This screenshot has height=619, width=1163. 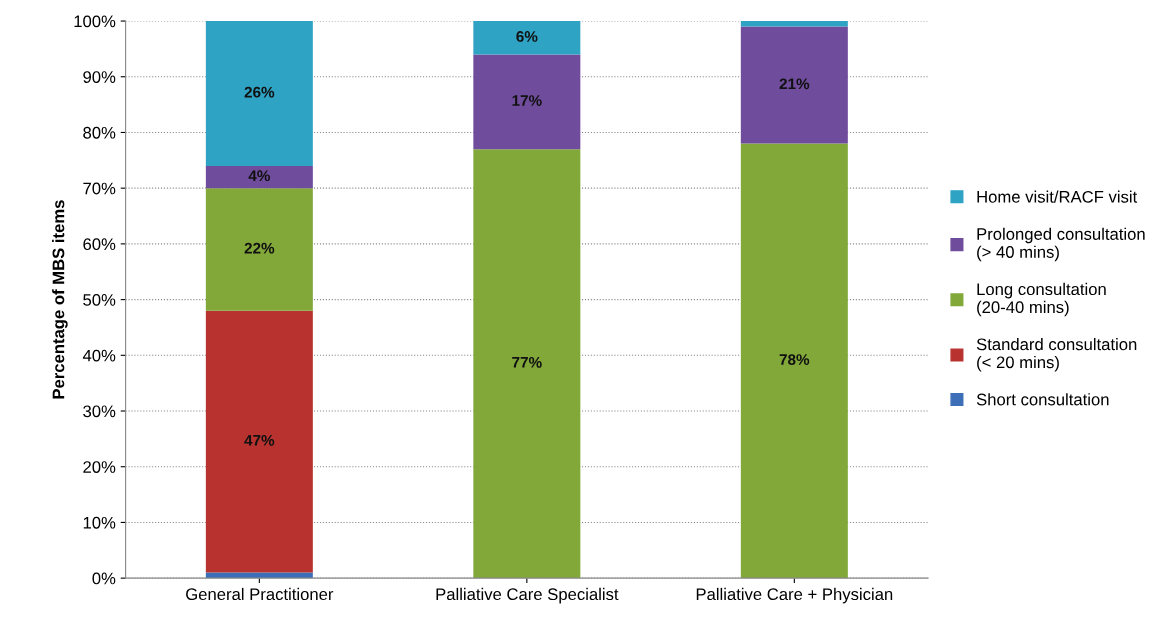 I want to click on data-label: 78%, so click(x=794, y=359).